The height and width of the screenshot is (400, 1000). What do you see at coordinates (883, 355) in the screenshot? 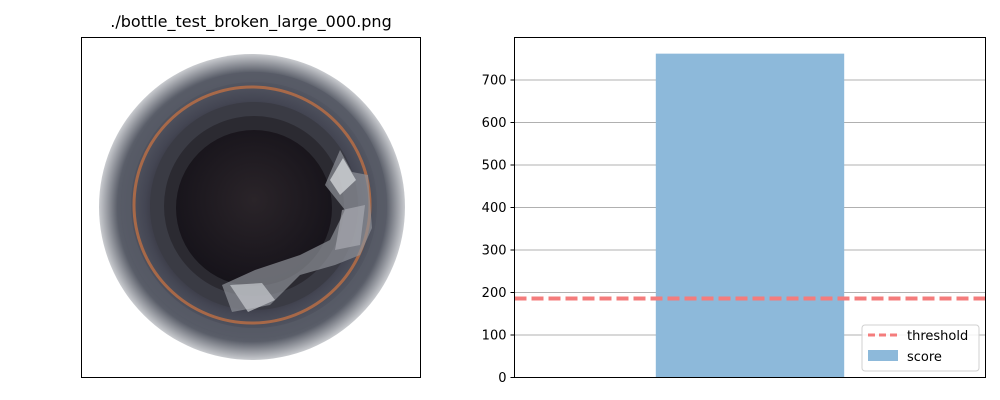
I see `legend-score-swatch` at bounding box center [883, 355].